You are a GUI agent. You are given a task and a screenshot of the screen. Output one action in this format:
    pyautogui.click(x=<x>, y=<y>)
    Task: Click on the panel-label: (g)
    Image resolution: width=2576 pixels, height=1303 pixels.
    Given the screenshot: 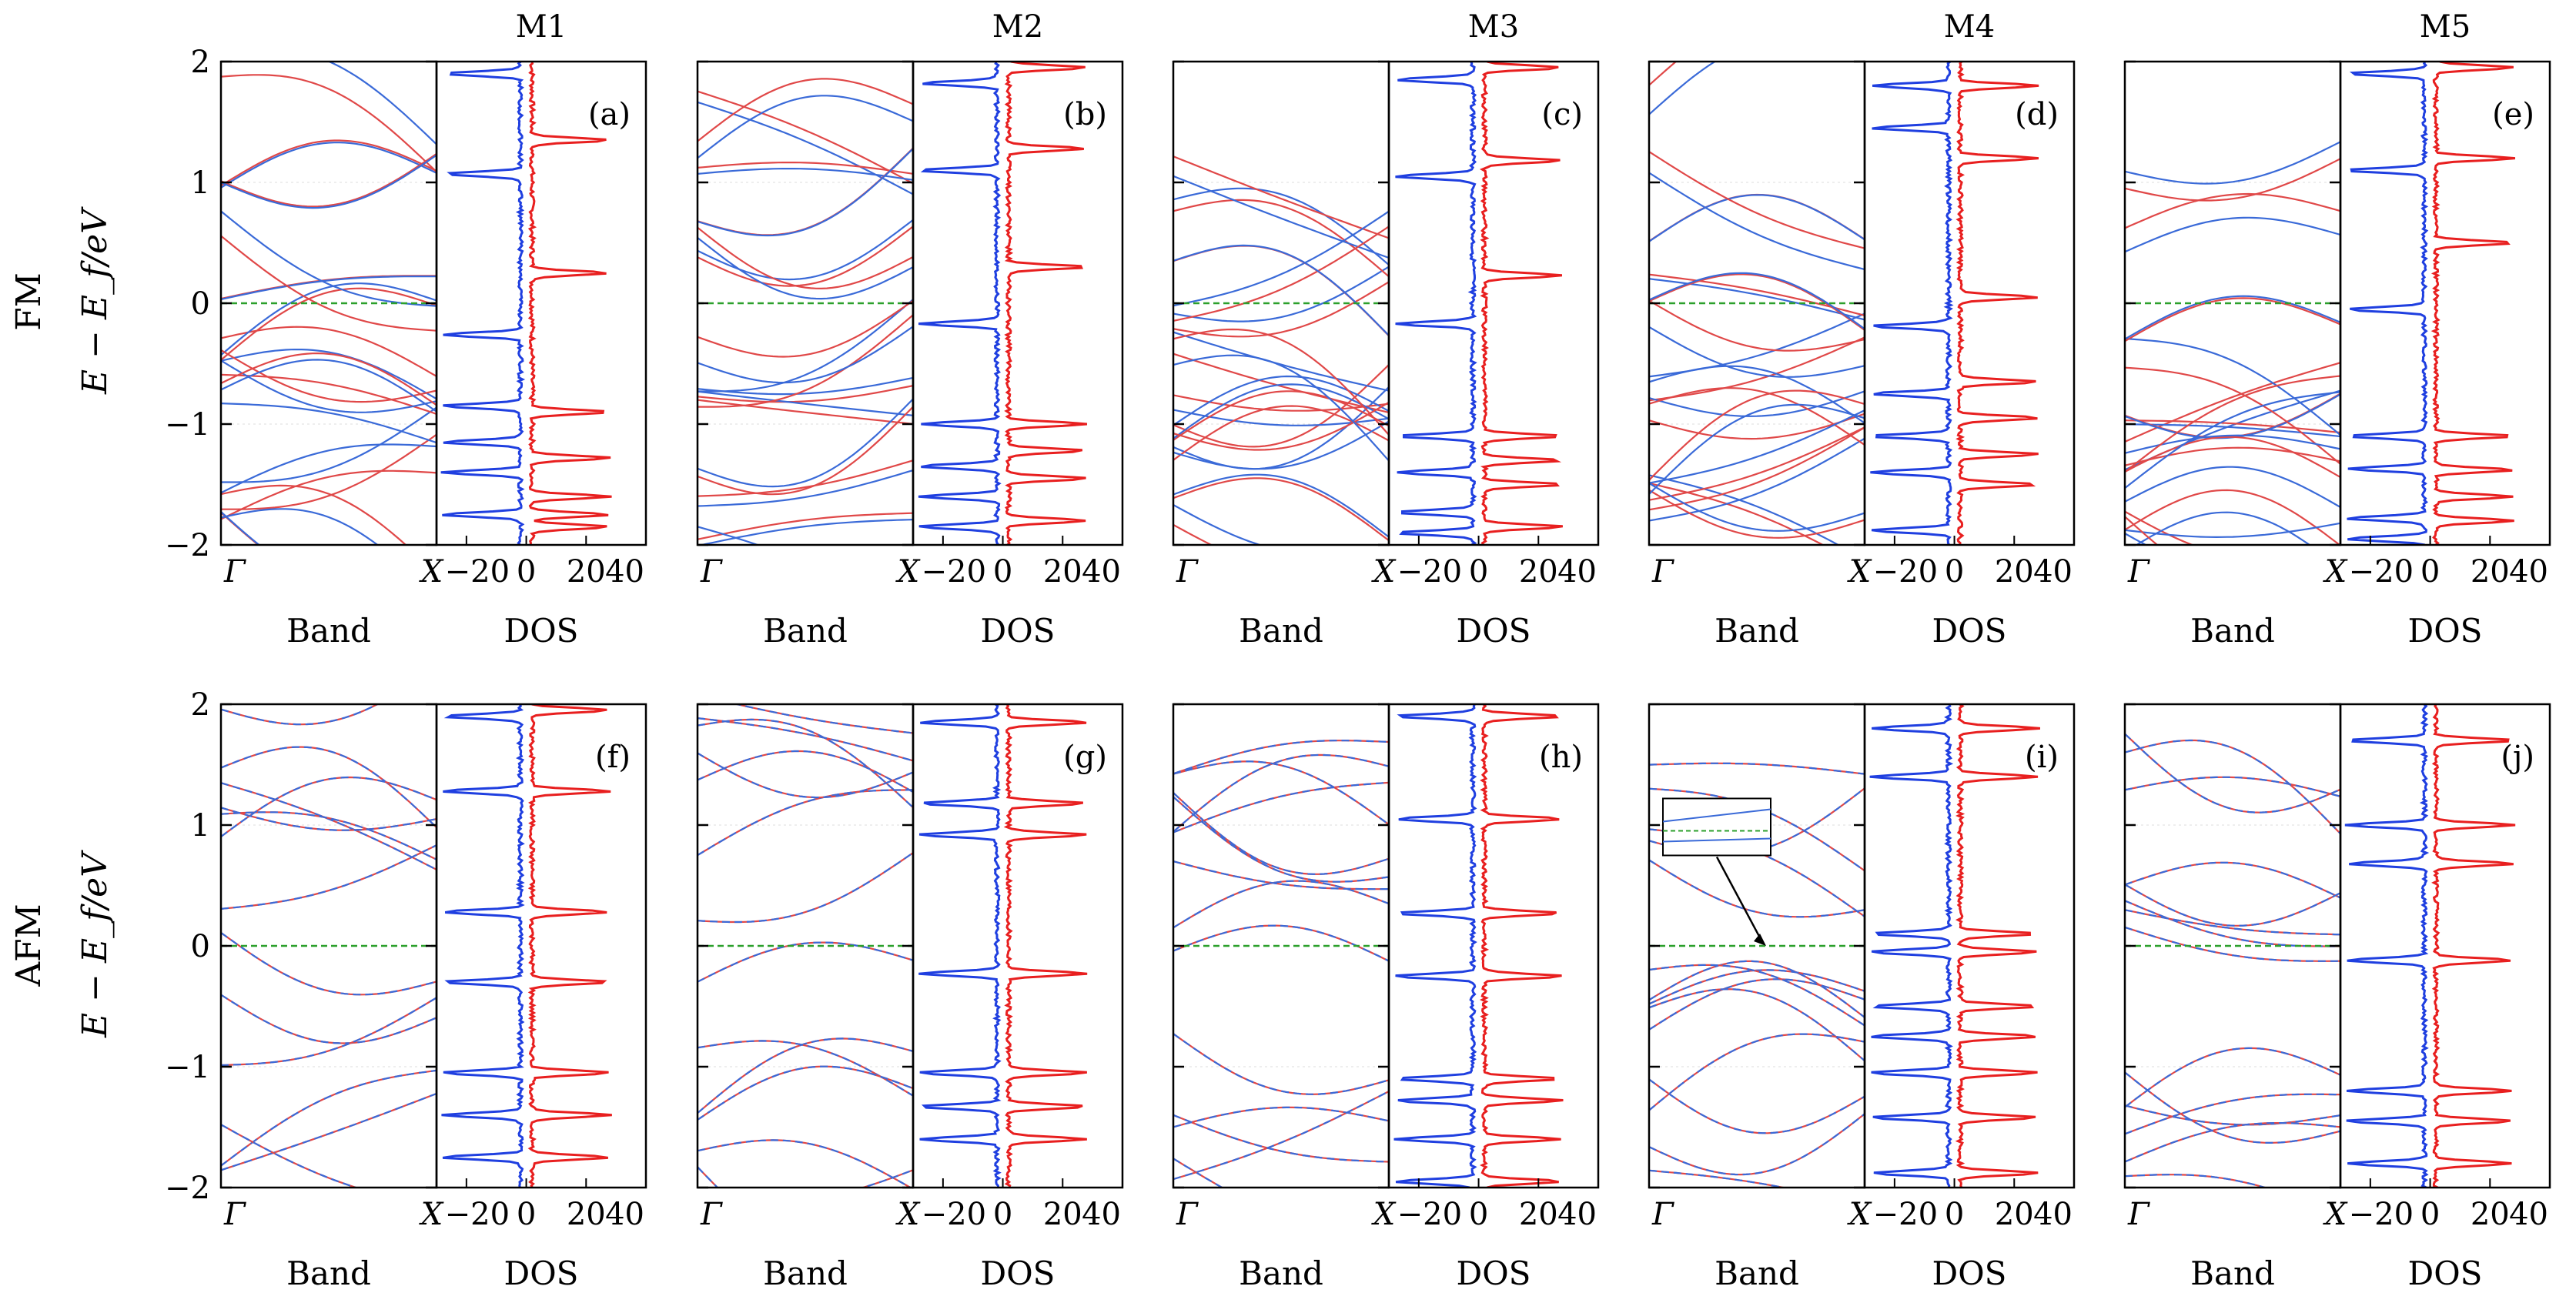 What is the action you would take?
    pyautogui.click(x=1085, y=757)
    